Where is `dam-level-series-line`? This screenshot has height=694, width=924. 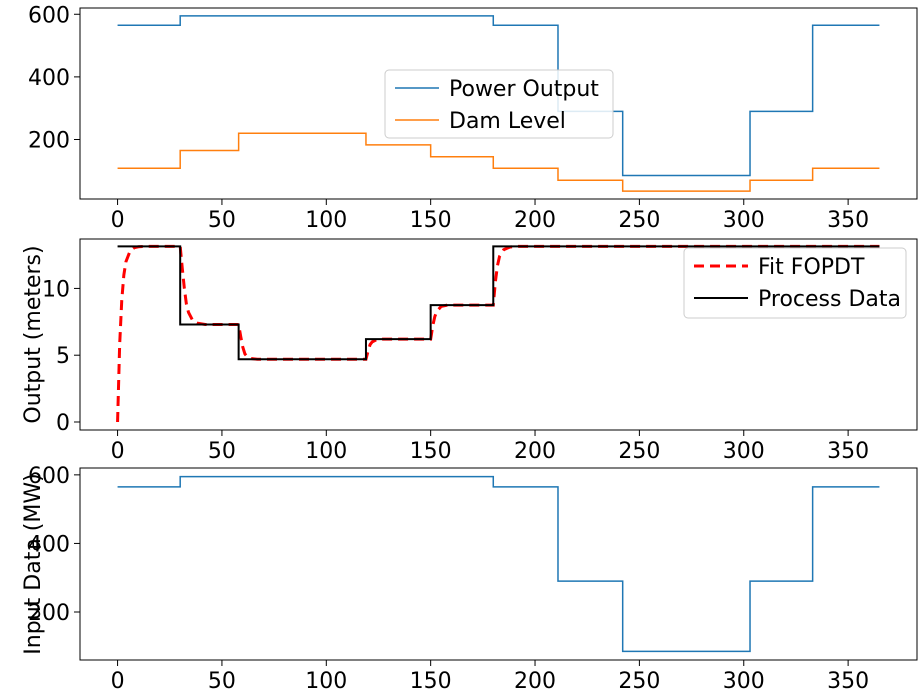 dam-level-series-line is located at coordinates (498, 162).